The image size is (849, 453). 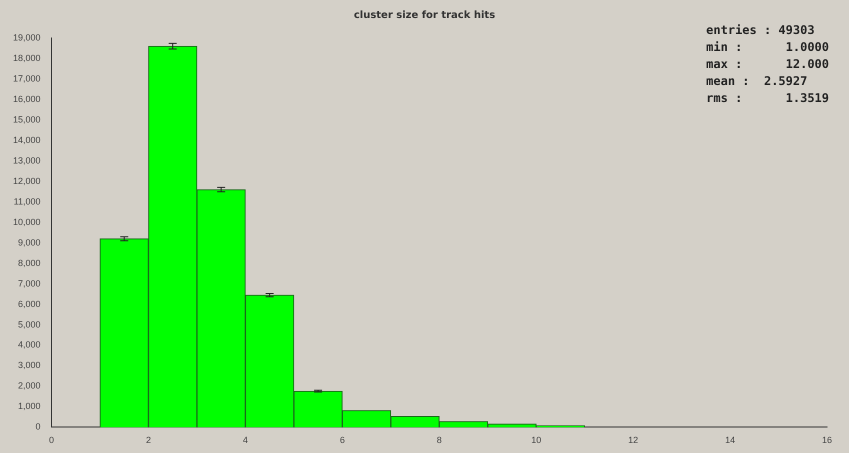 What do you see at coordinates (29, 303) in the screenshot?
I see `y-tick-label: 6,000` at bounding box center [29, 303].